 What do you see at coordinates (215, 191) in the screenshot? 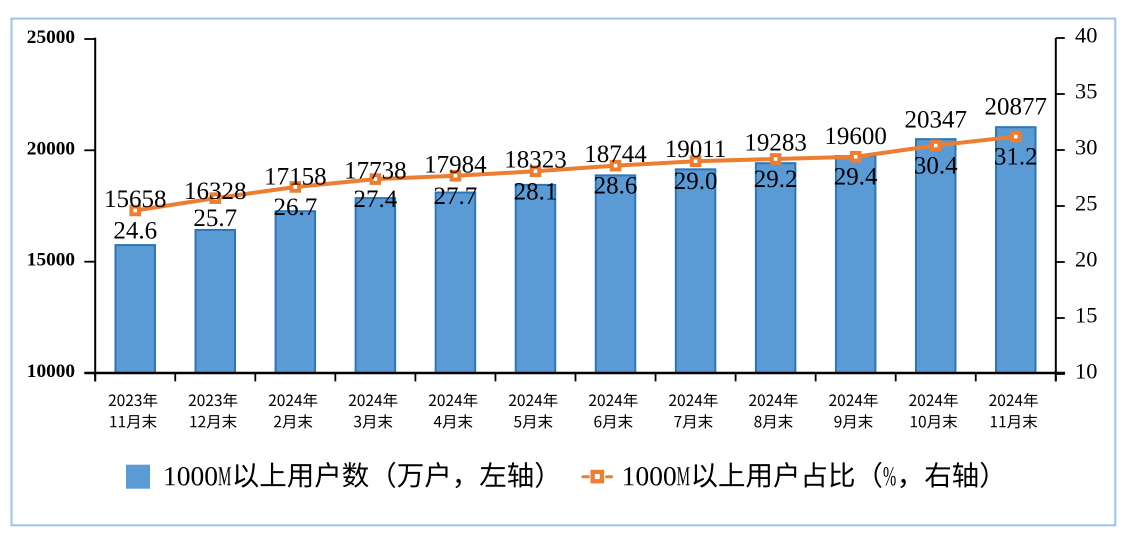
I see `svg-text: 16328` at bounding box center [215, 191].